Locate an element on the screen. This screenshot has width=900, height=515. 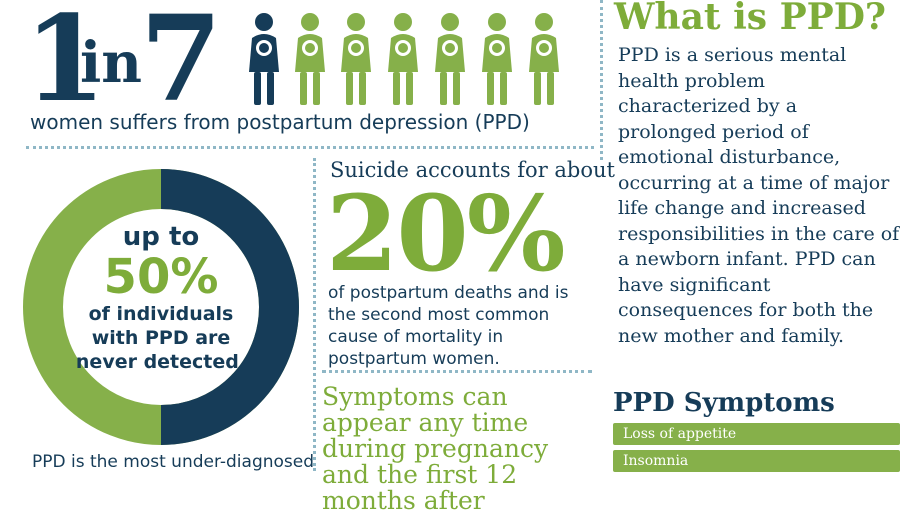
suicide-percent: 20% is located at coordinates (446, 233).